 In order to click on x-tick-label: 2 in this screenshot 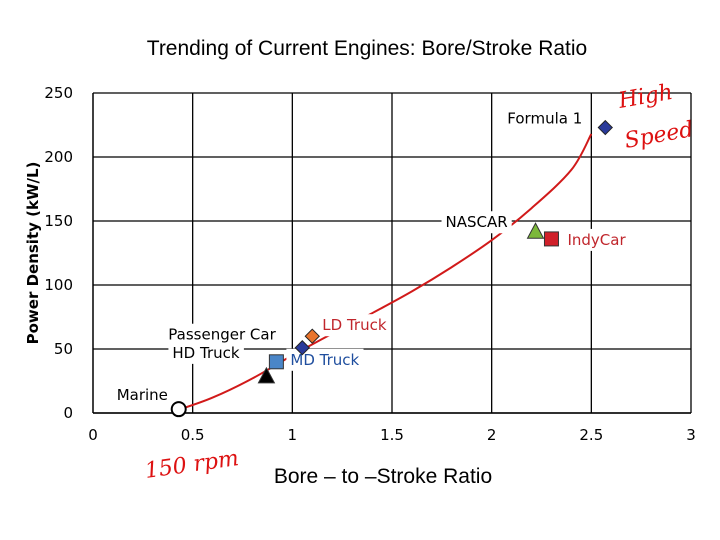, I will do `click(492, 435)`.